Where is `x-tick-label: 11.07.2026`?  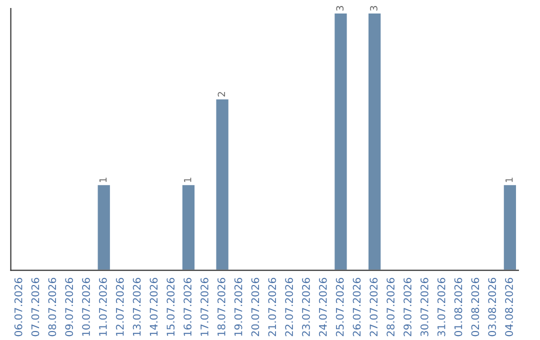
x-tick-label: 11.07.2026 is located at coordinates (103, 307).